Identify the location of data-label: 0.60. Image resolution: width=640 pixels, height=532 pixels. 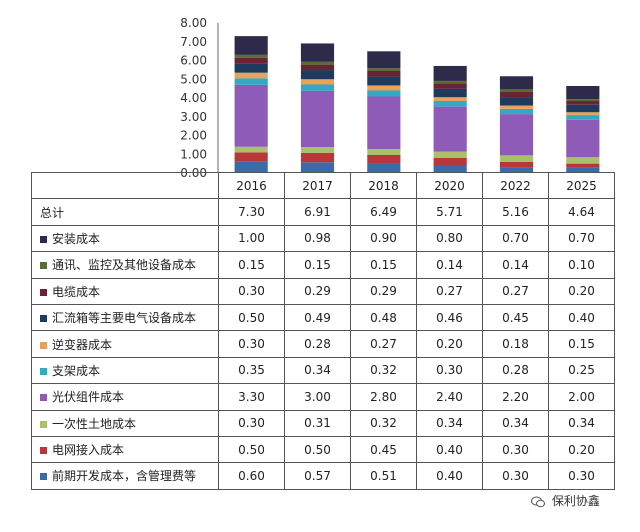
(251, 476).